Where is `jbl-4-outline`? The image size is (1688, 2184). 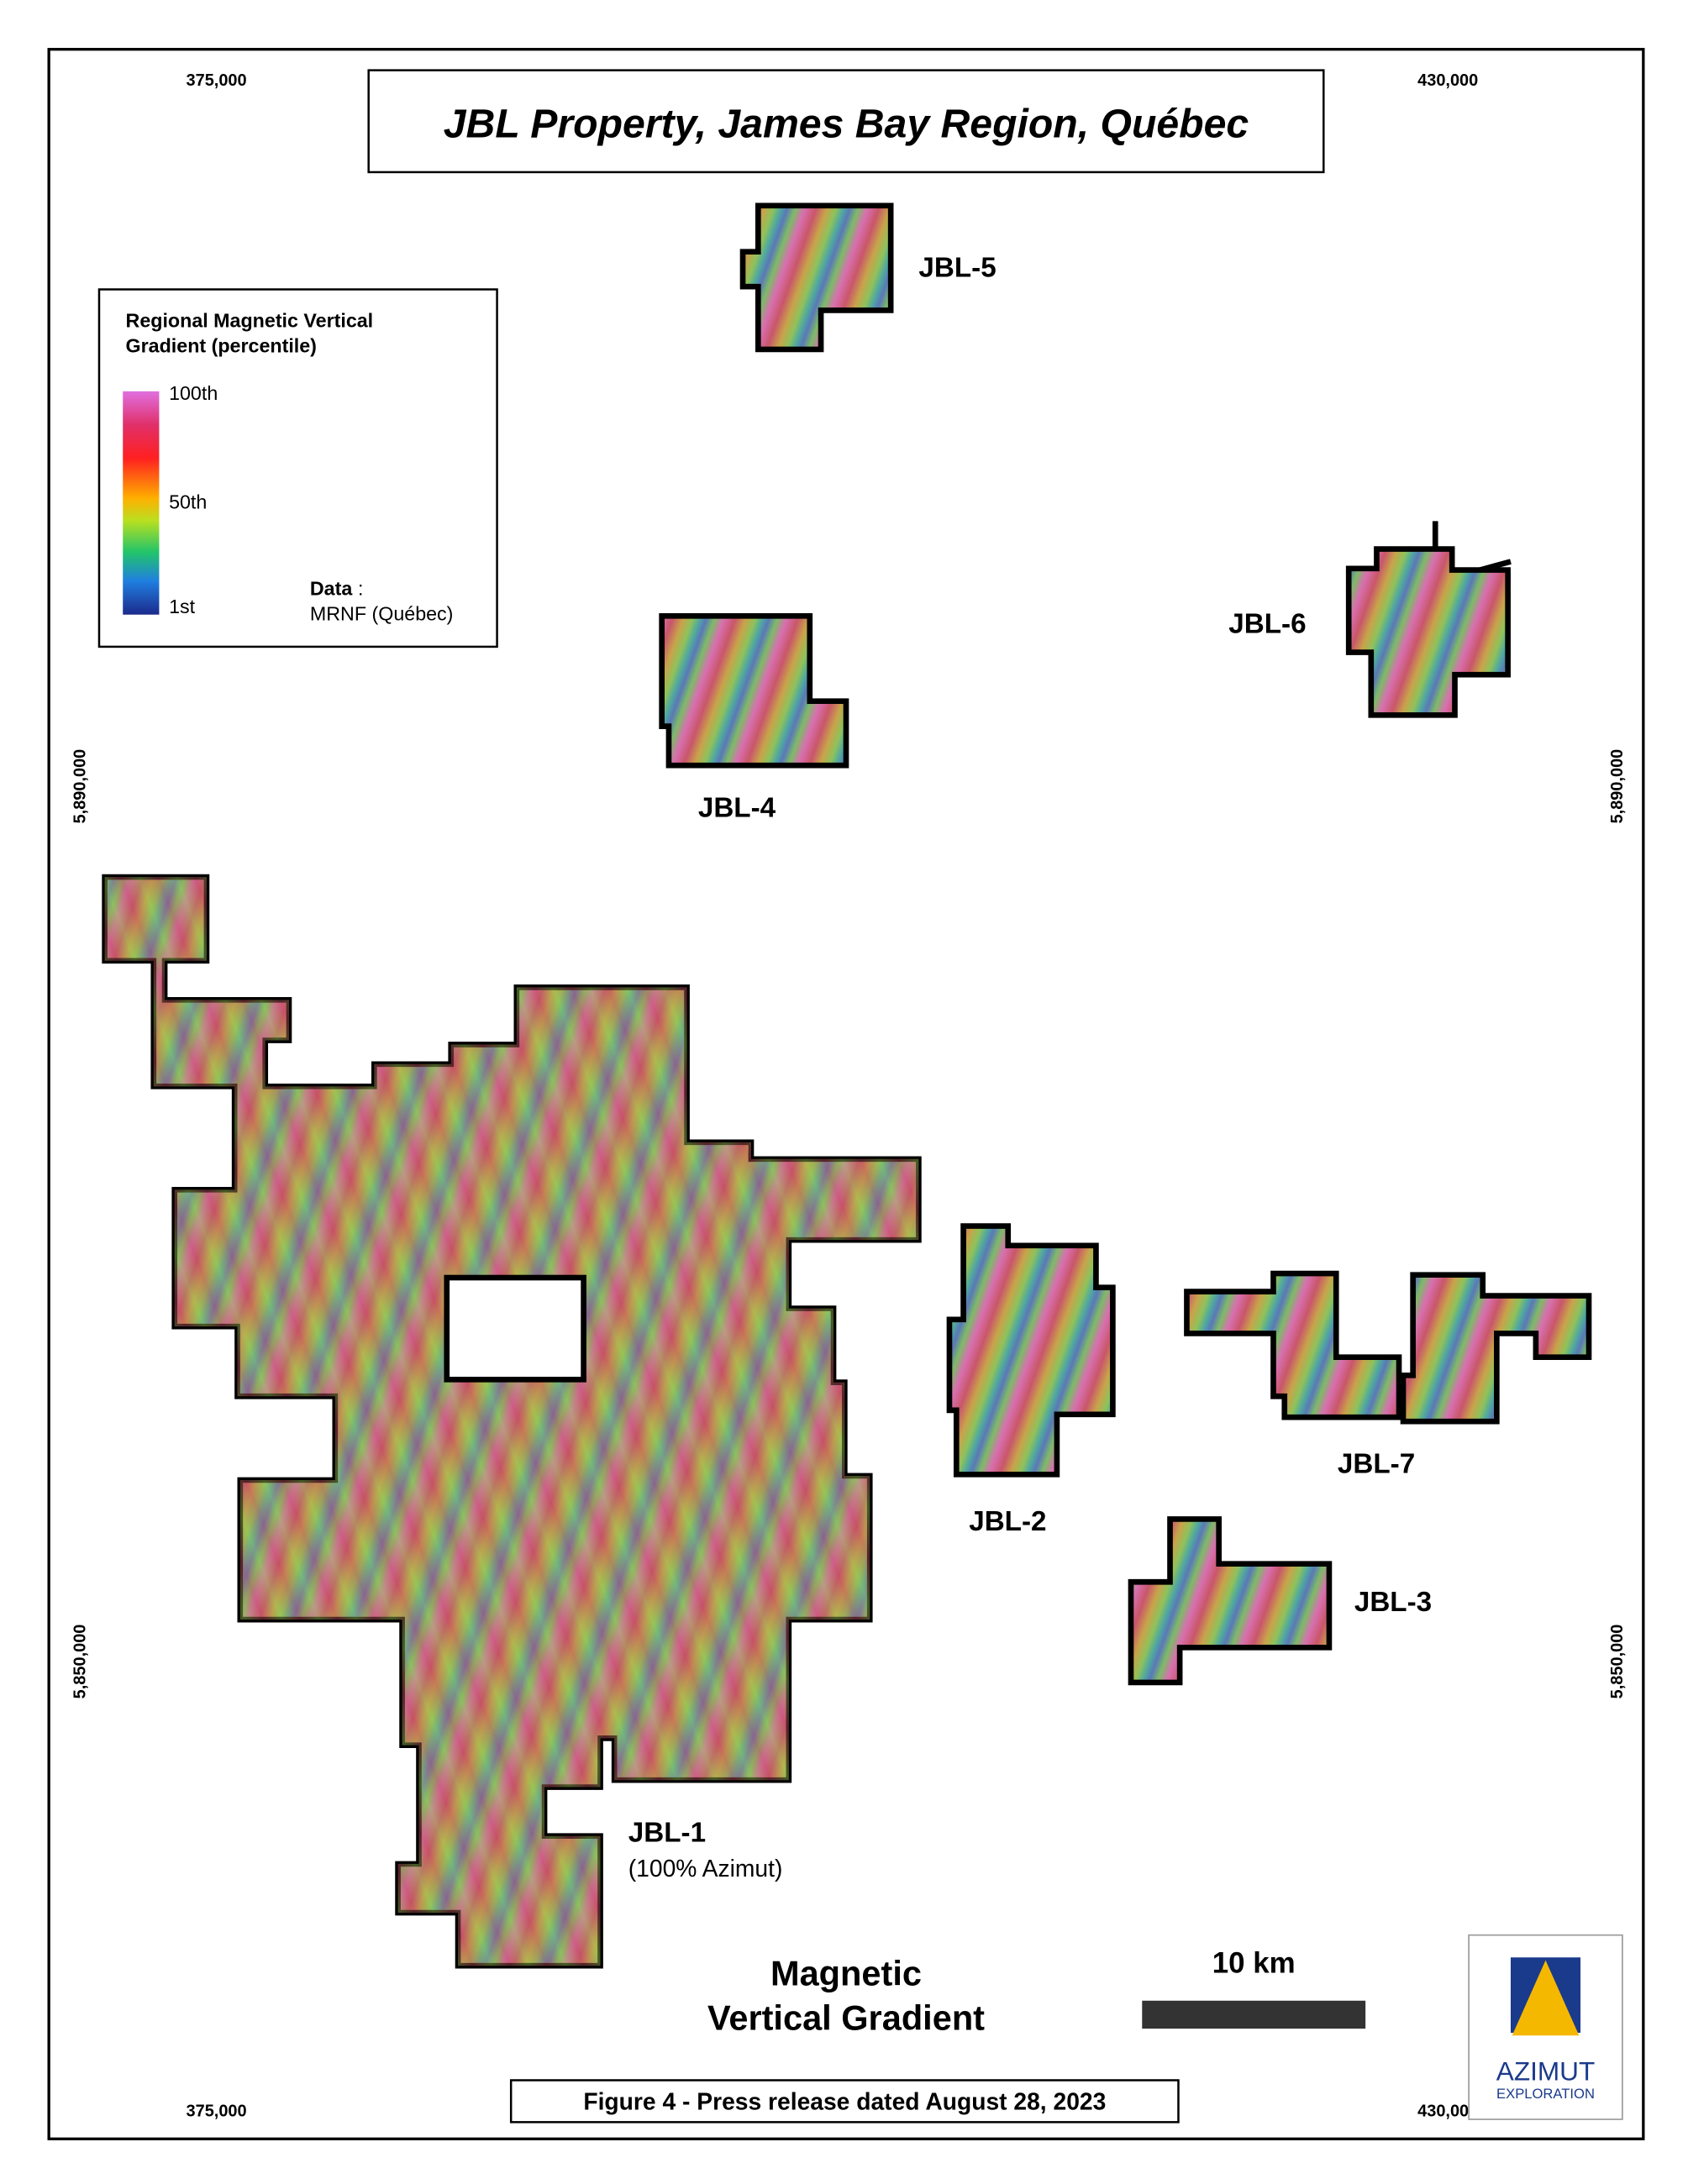 jbl-4-outline is located at coordinates (754, 691).